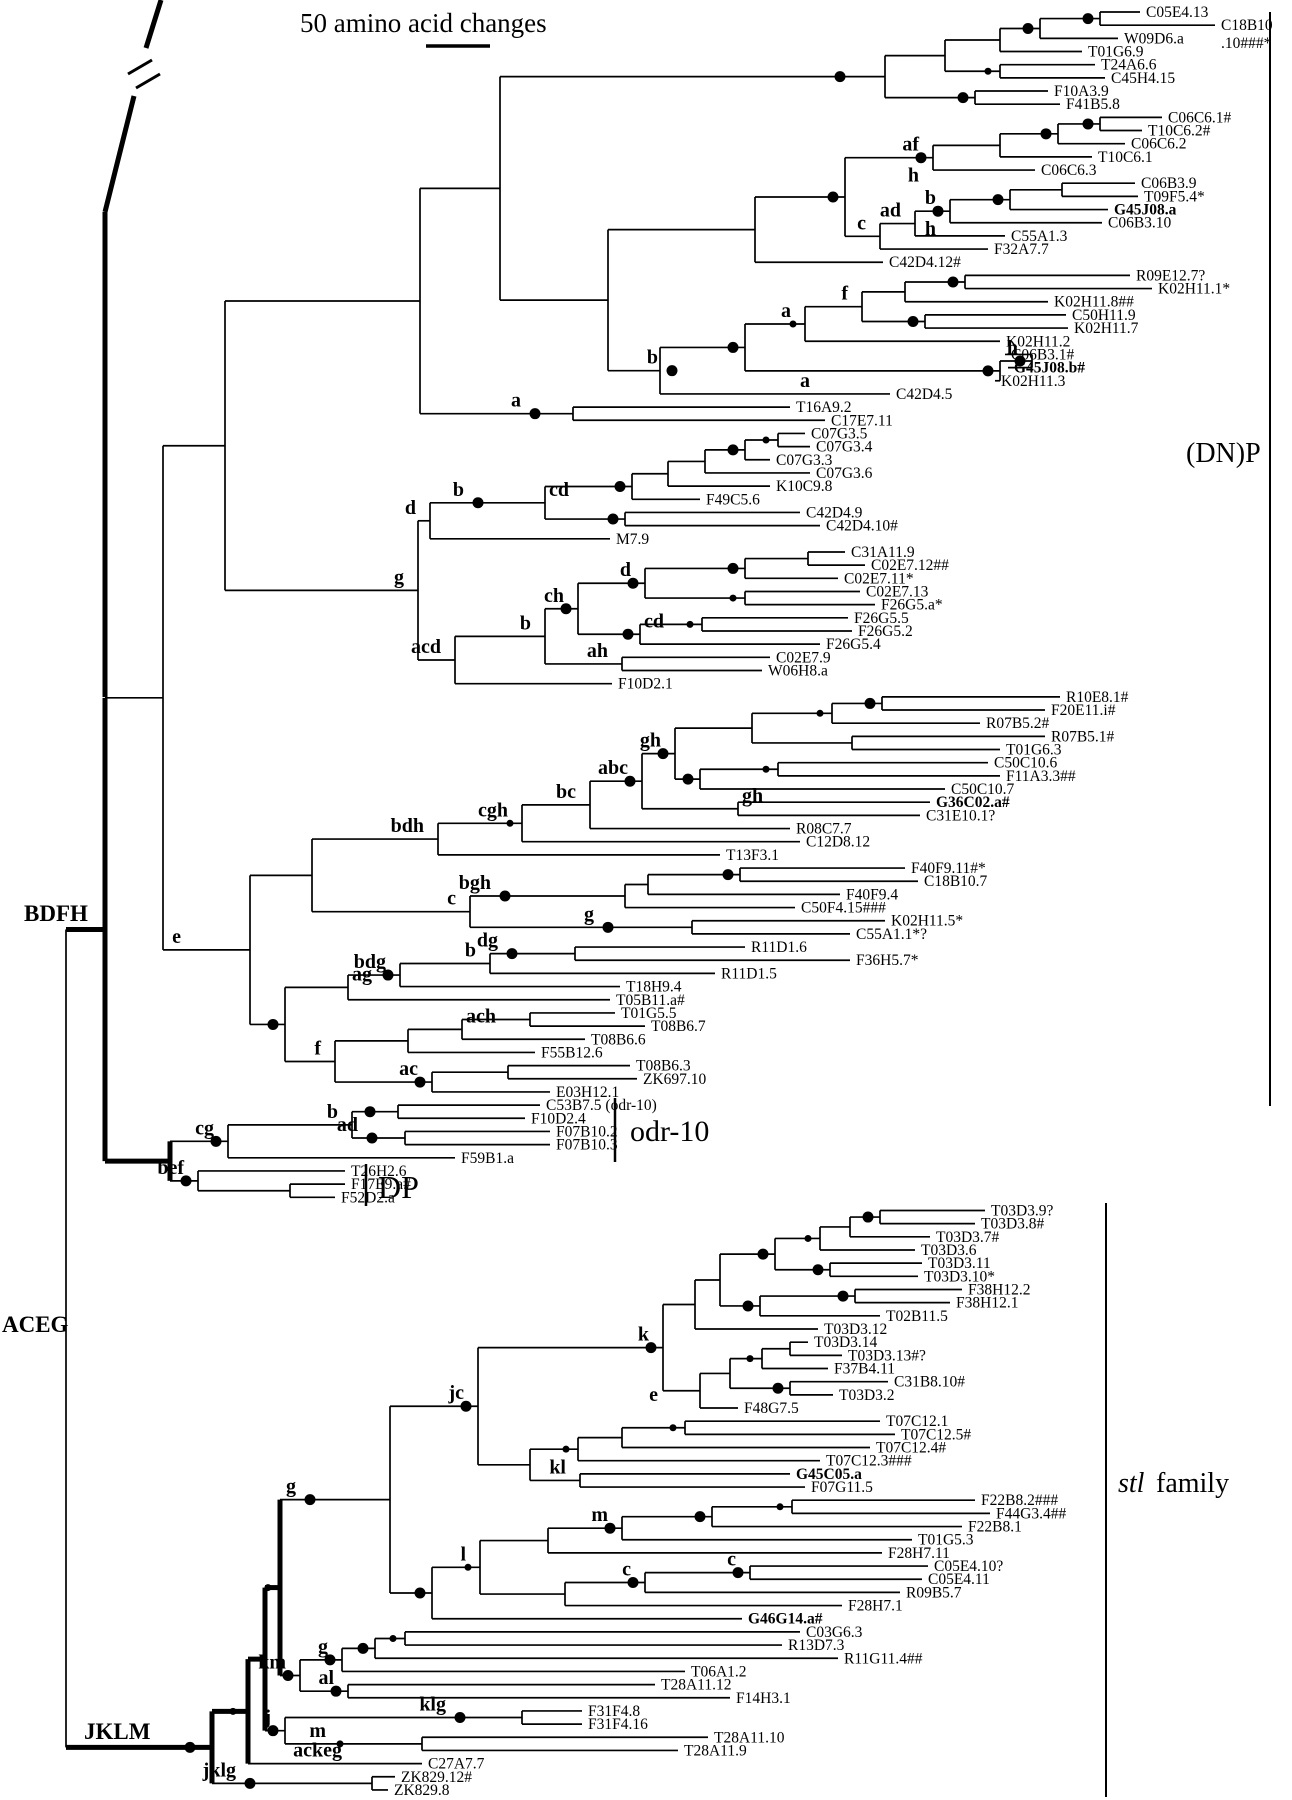  I want to click on taxon-label: C45H4.15, so click(1143, 78).